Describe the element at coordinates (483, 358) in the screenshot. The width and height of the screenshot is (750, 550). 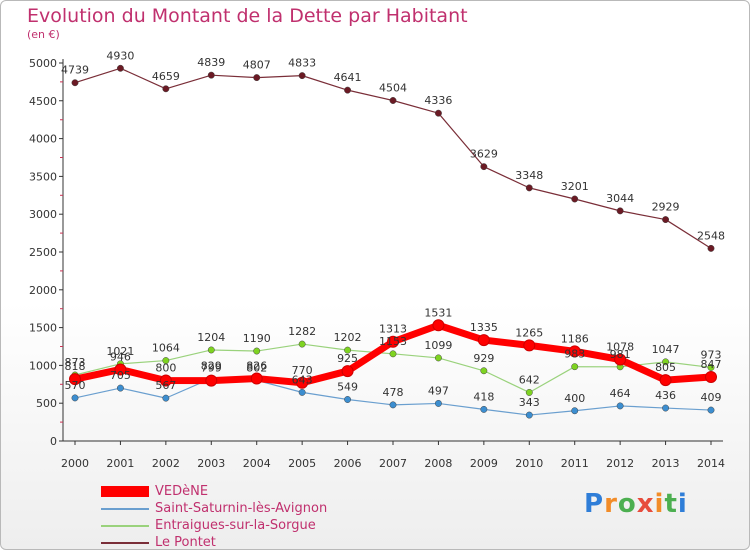
I see `data-label: 929` at that location.